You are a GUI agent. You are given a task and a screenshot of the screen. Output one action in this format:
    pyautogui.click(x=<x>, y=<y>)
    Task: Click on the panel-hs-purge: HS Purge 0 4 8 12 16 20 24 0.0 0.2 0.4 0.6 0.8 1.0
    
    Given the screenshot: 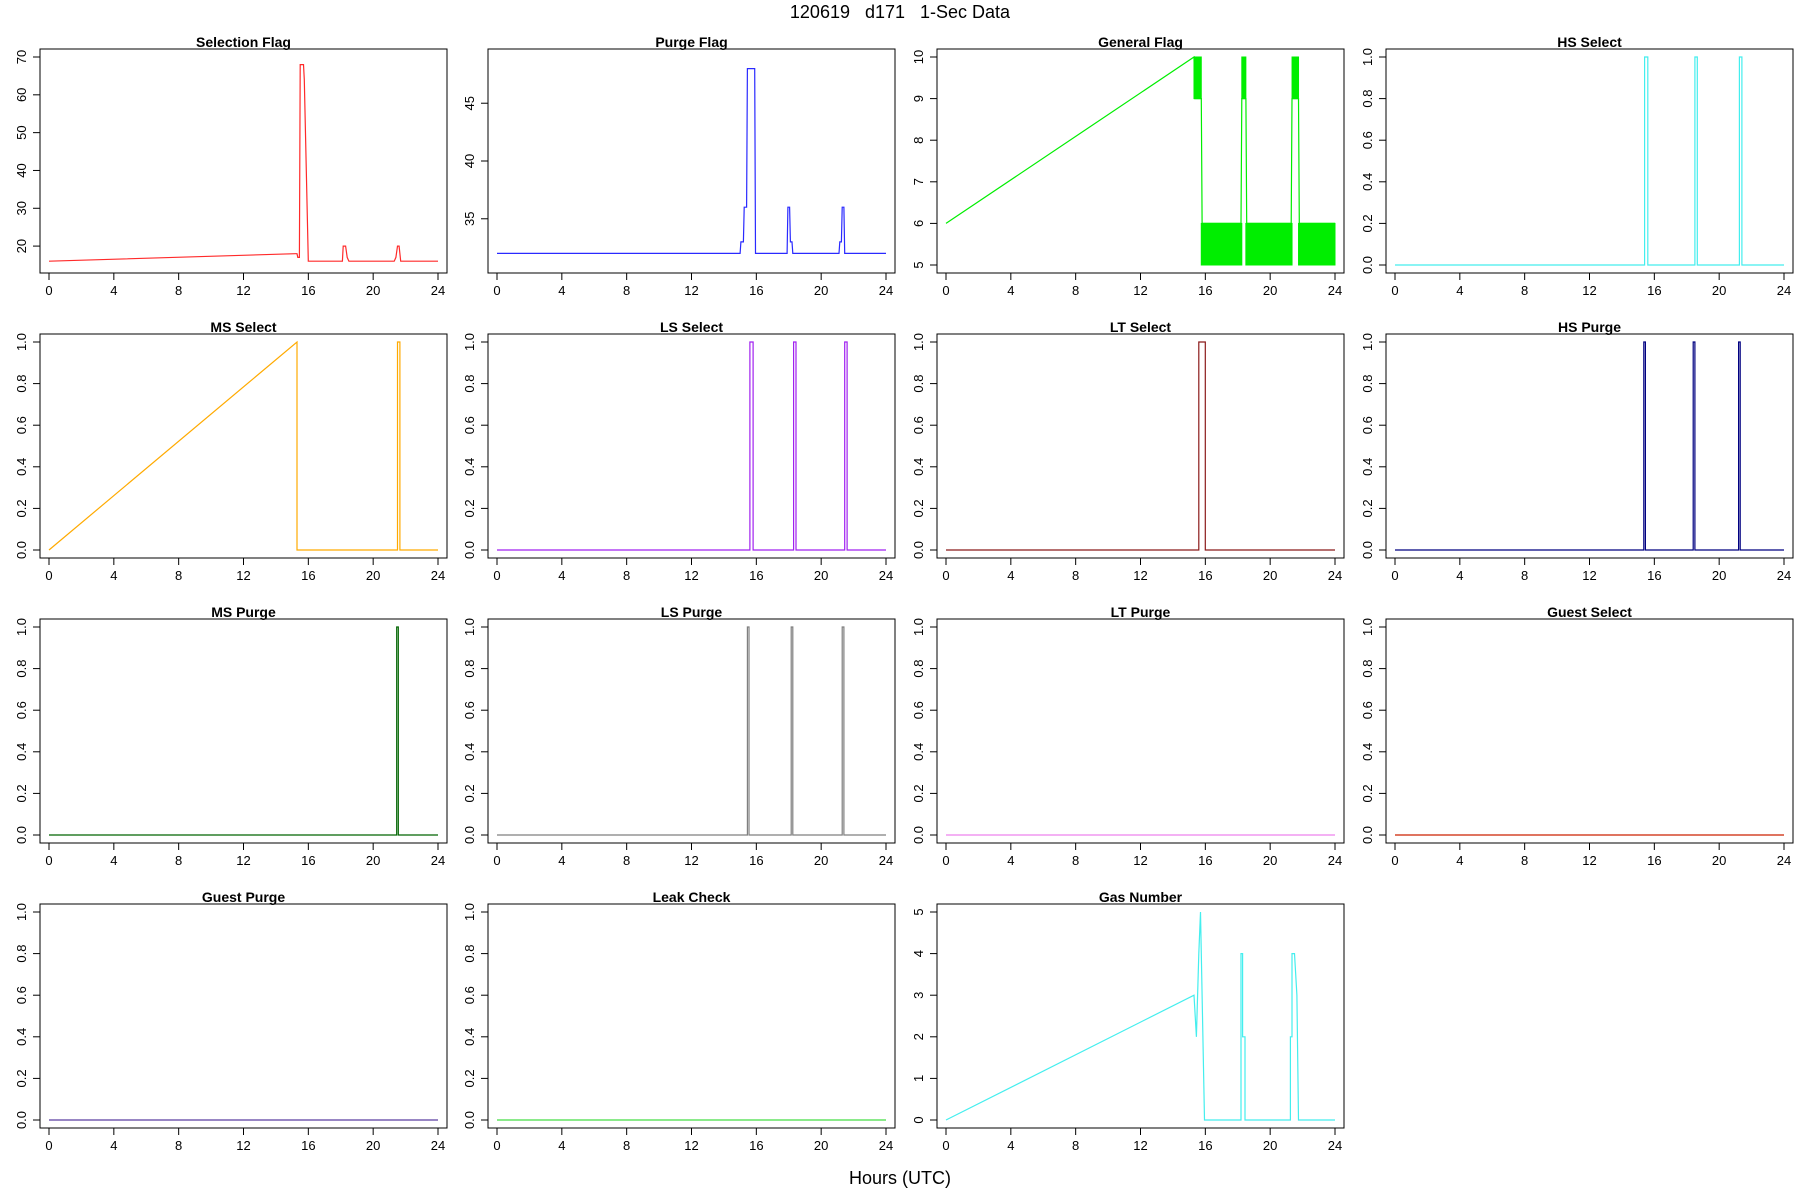 What is the action you would take?
    pyautogui.click(x=1577, y=451)
    